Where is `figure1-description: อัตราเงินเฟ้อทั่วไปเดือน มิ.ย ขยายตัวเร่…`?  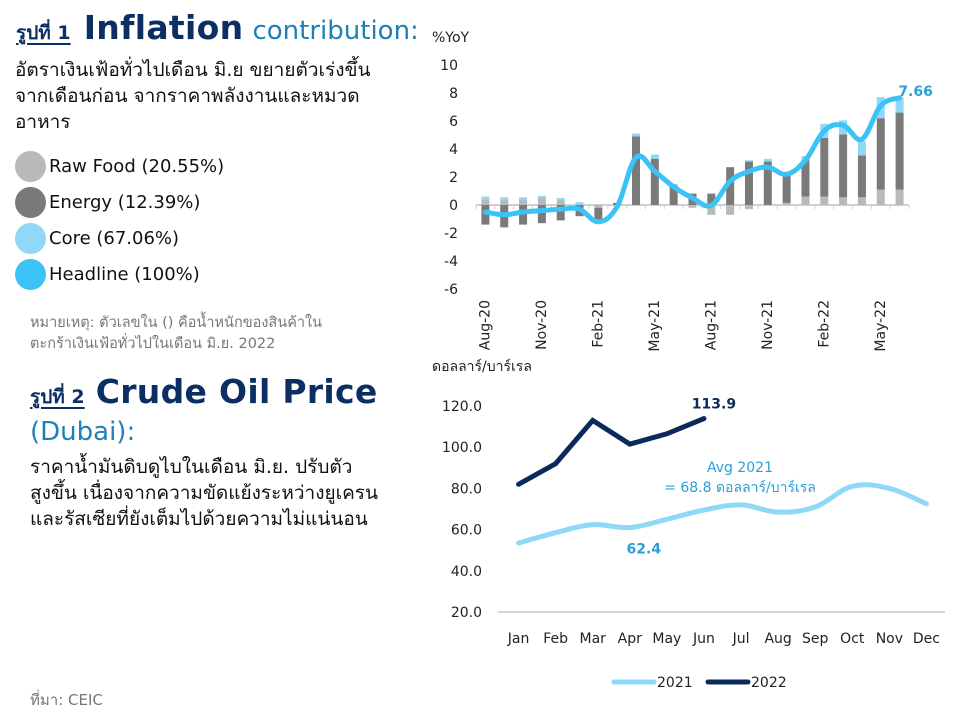 figure1-description: อัตราเงินเฟ้อทั่วไปเดือน มิ.ย ขยายตัวเร่… is located at coordinates (192, 96).